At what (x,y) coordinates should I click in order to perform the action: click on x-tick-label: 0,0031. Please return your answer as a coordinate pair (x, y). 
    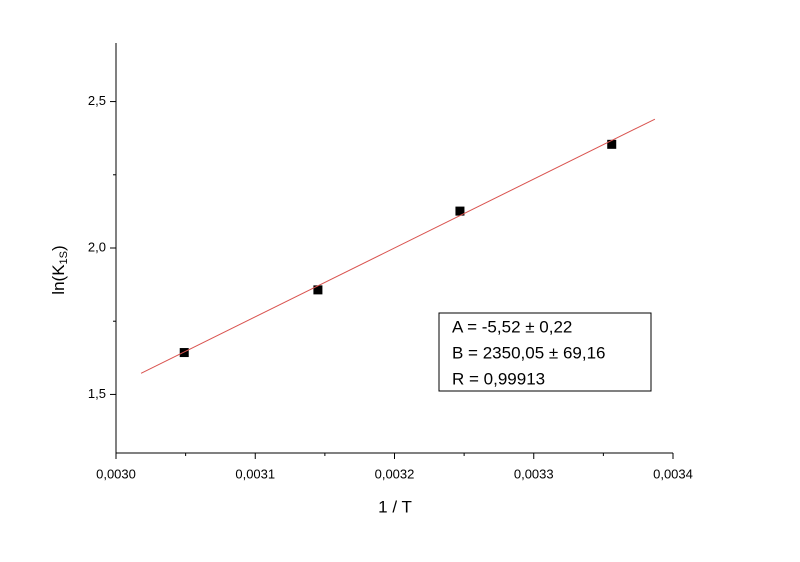
    Looking at the image, I should click on (255, 473).